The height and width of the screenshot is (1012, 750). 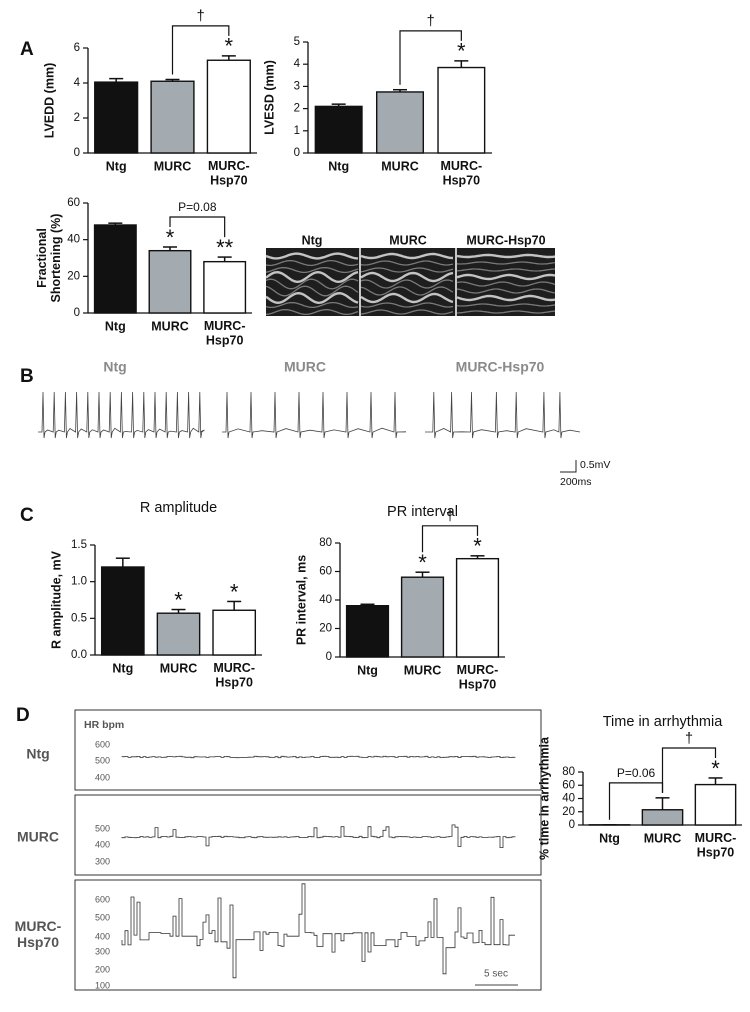 What do you see at coordinates (37, 754) in the screenshot?
I see `hr-label: Ntg` at bounding box center [37, 754].